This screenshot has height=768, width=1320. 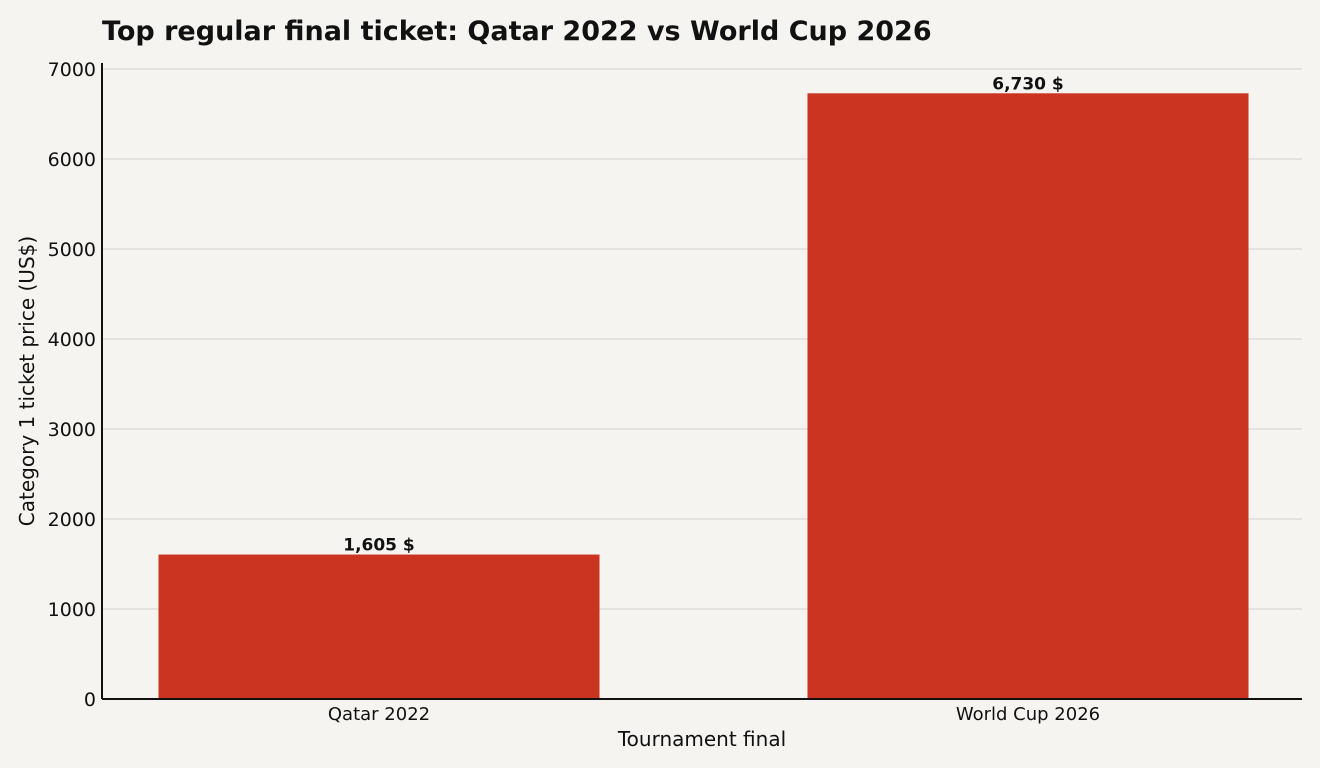 I want to click on y-tick-label: 3000, so click(x=72, y=430).